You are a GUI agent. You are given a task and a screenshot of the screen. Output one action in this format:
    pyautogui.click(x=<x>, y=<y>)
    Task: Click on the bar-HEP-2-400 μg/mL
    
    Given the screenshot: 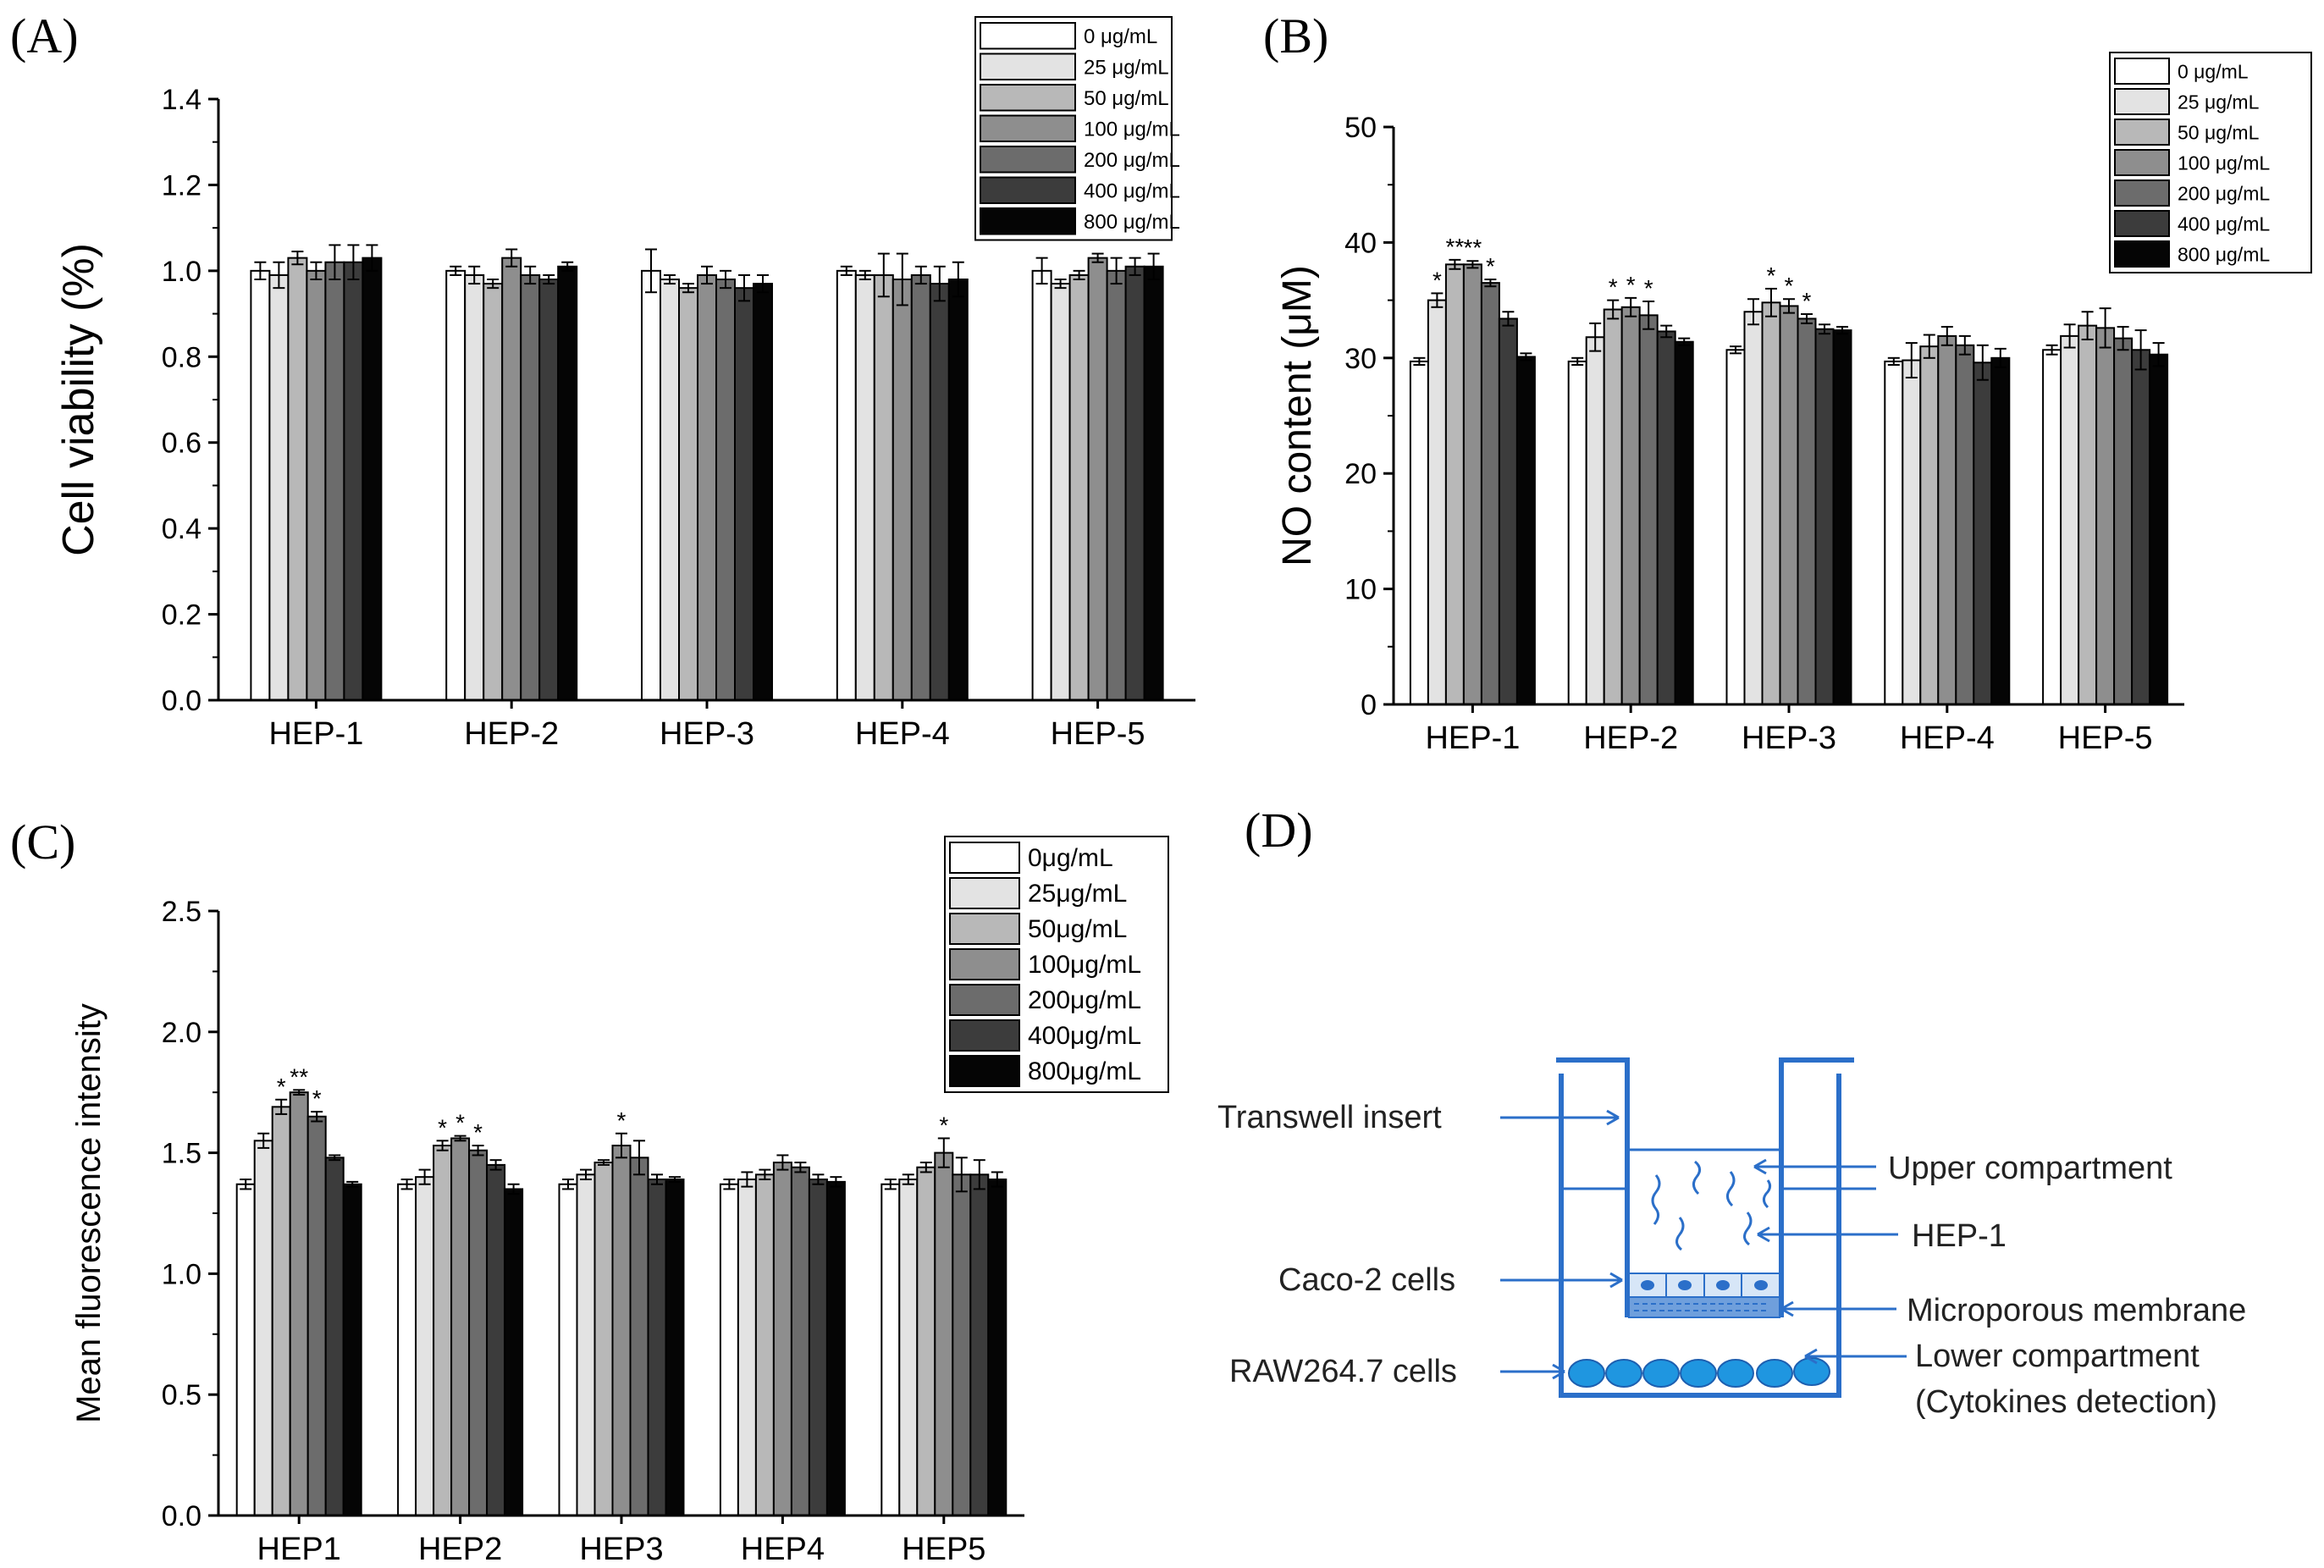 What is the action you would take?
    pyautogui.click(x=549, y=490)
    